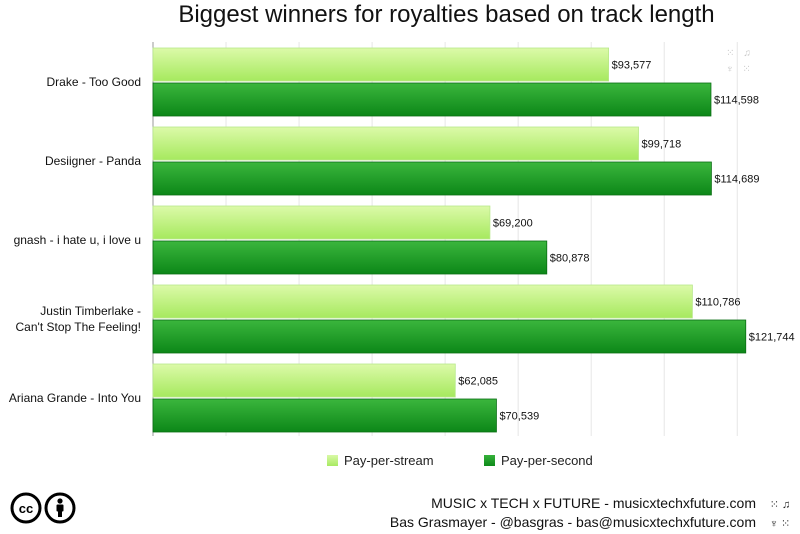 This screenshot has width=800, height=534. I want to click on legend-item-pay-per-second: Pay-per-second, so click(538, 460).